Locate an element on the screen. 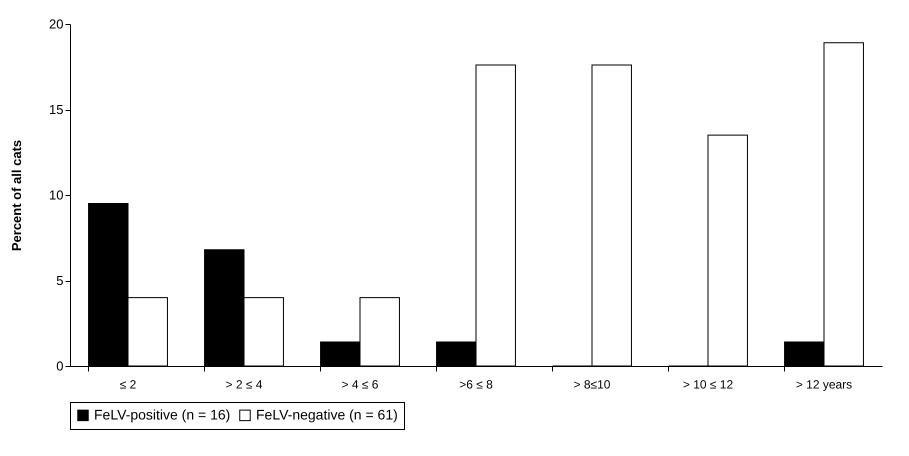 The image size is (909, 456). y-tick-label: 0 is located at coordinates (60, 366).